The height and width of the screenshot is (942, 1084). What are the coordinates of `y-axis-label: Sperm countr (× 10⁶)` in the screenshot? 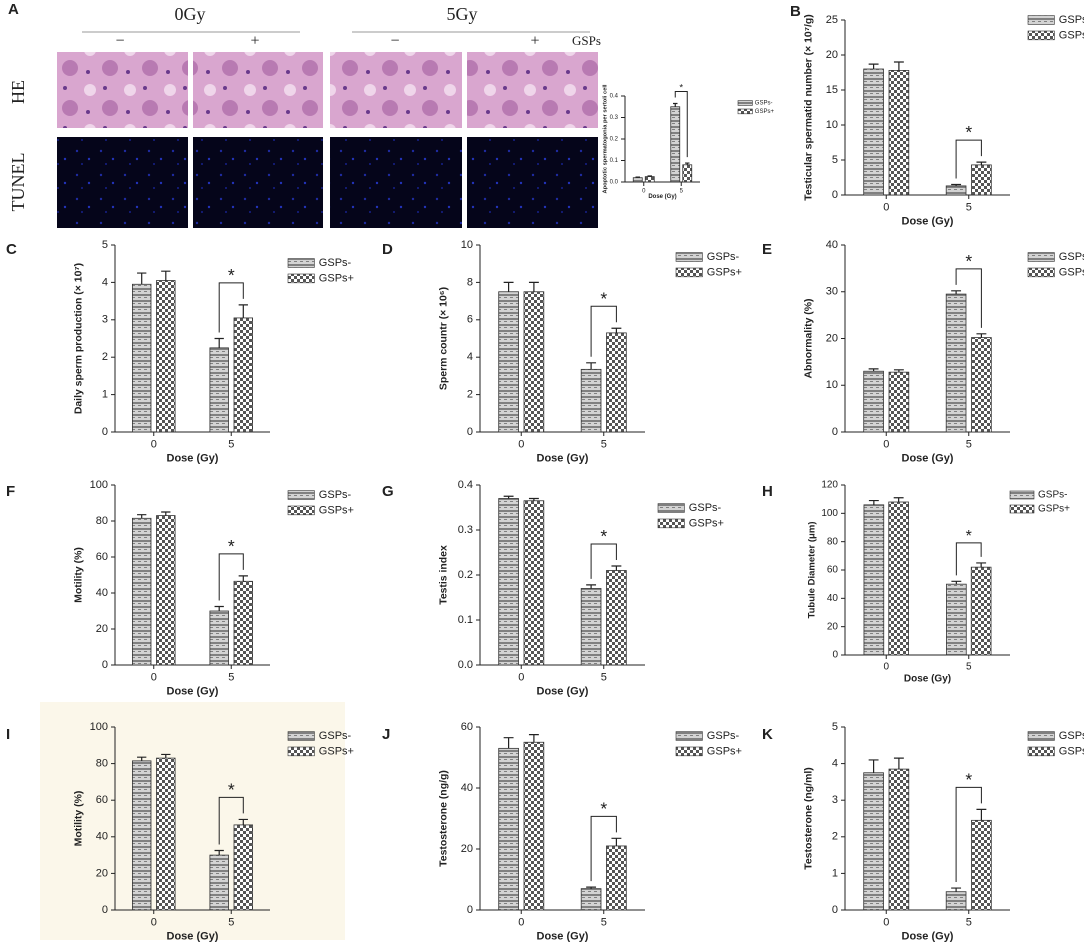 It's located at (443, 338).